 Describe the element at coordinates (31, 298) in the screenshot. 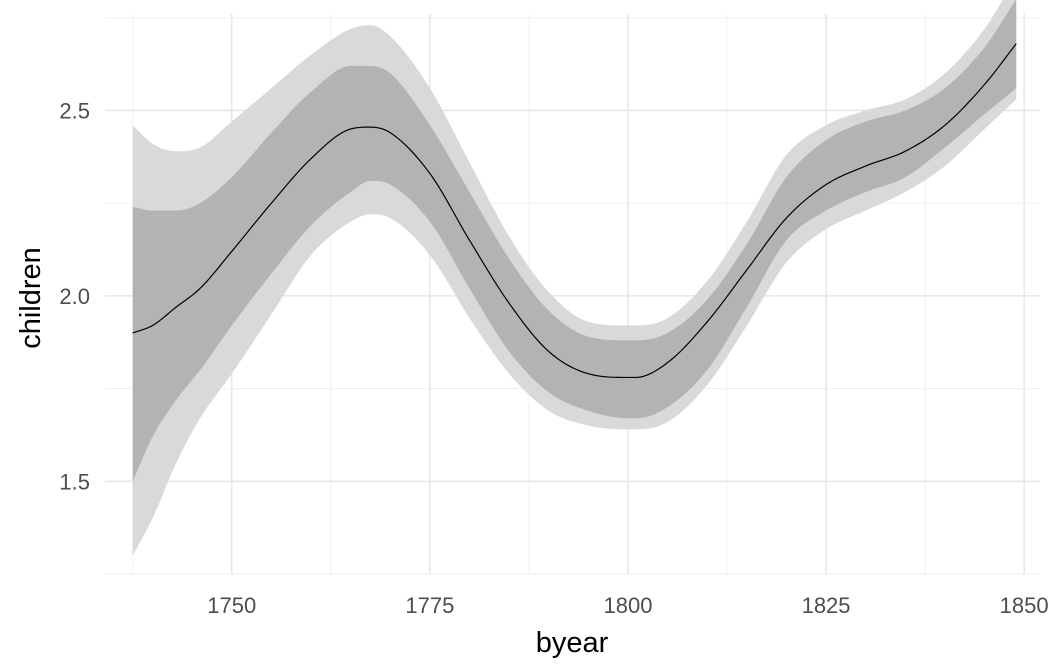

I see `y-axis-title: children` at that location.